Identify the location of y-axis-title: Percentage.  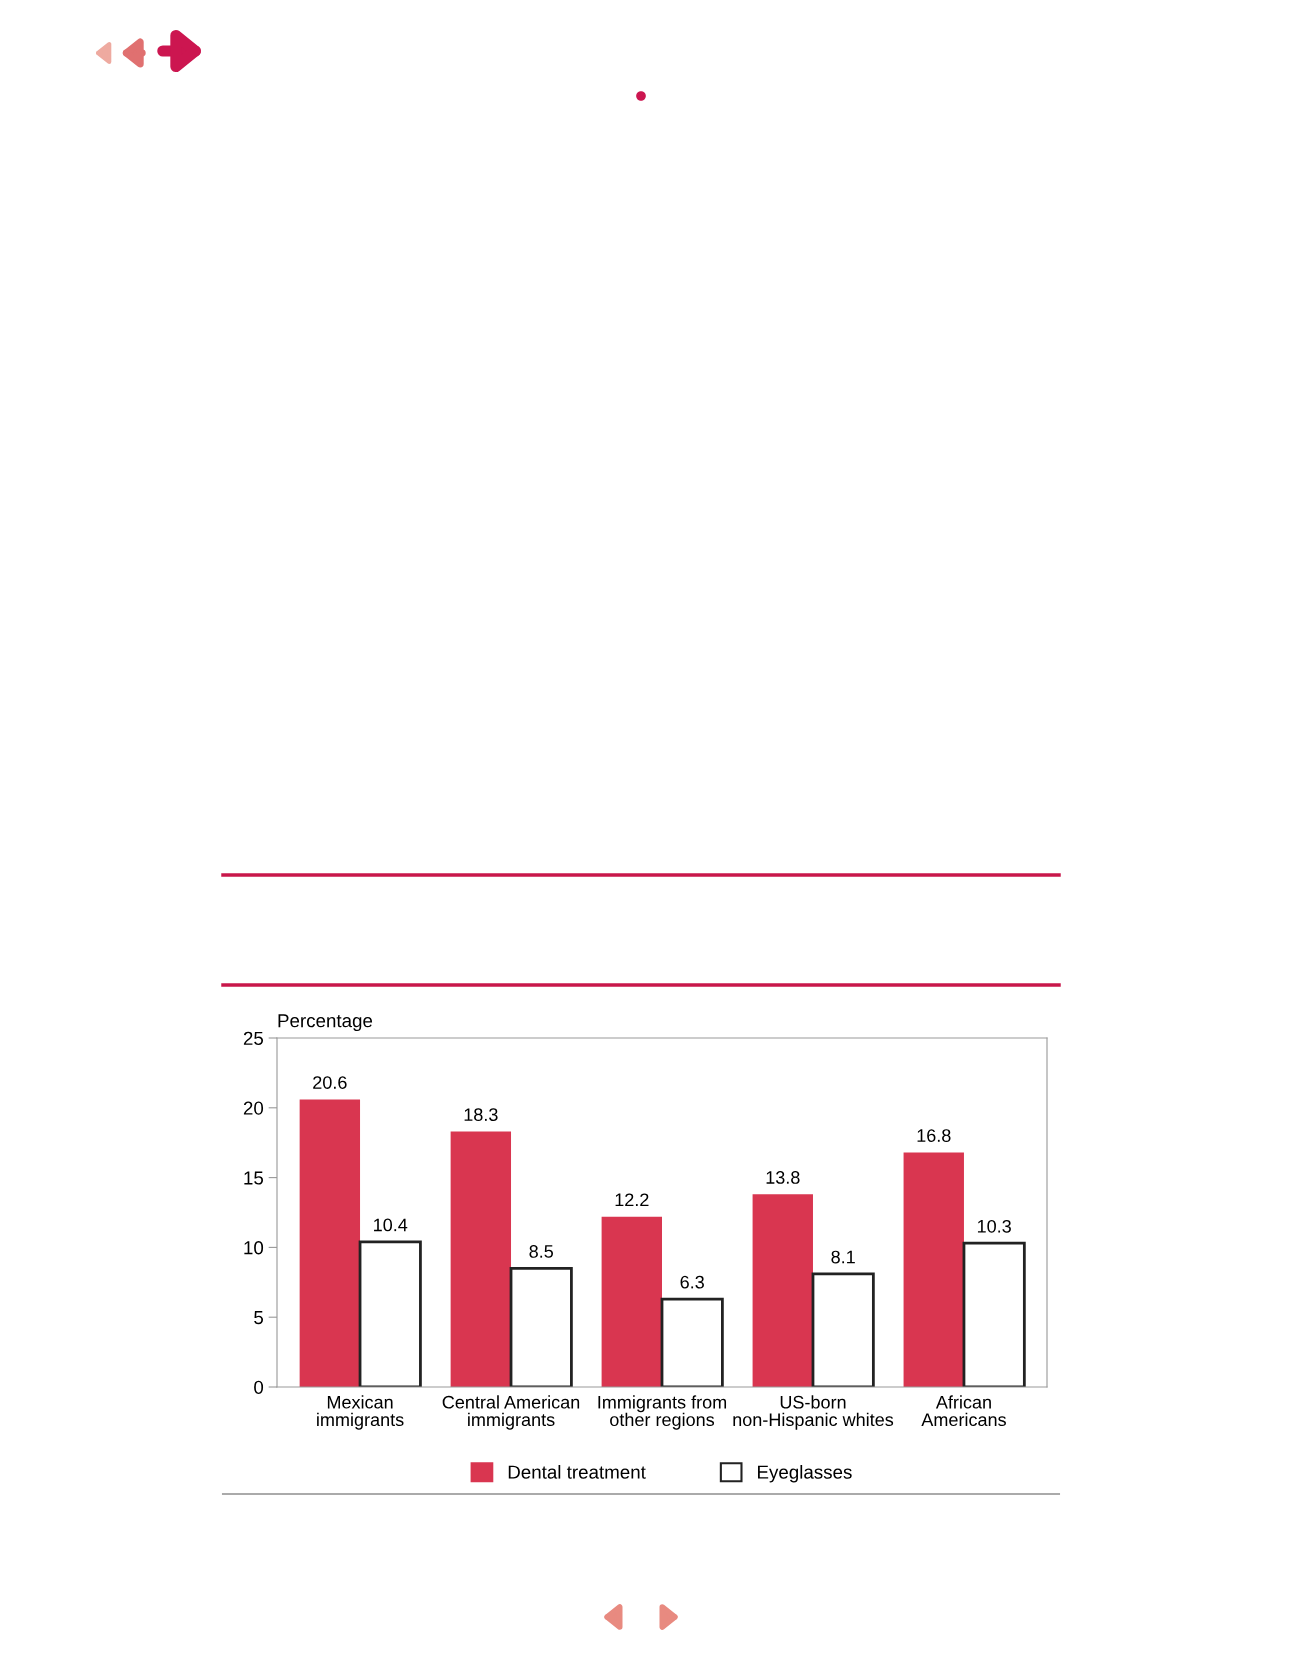
(325, 1023).